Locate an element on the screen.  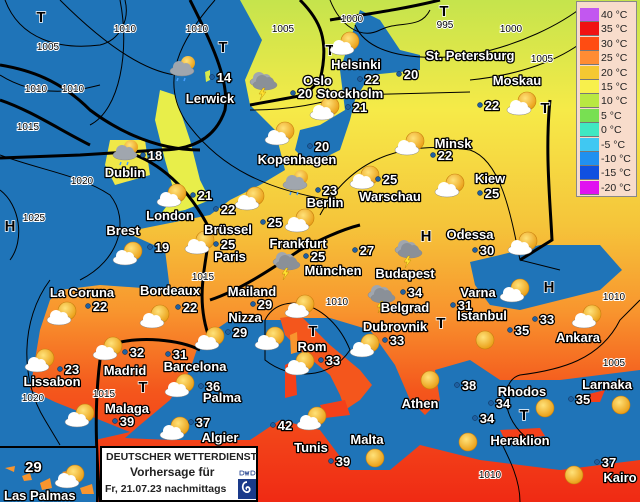
city-temperature: 32 is located at coordinates (137, 352).